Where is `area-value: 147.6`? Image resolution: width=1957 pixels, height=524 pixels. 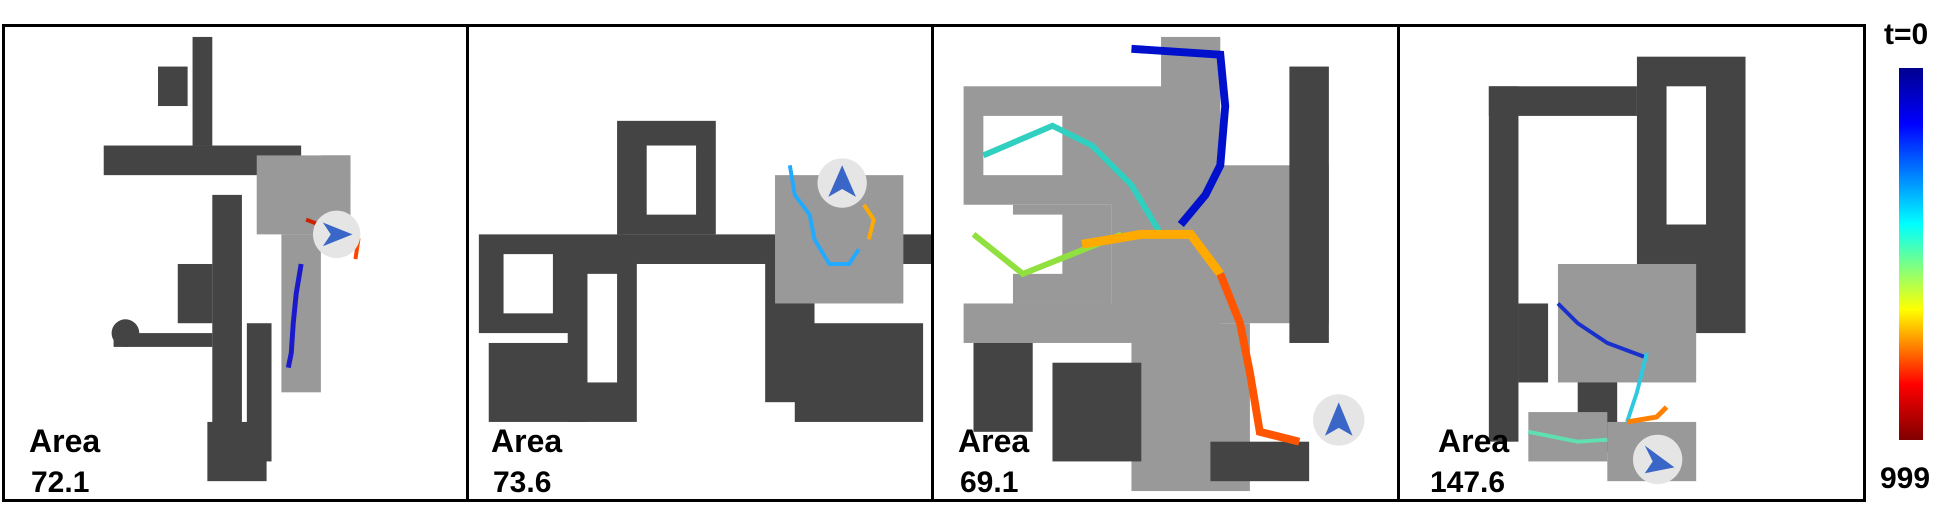 area-value: 147.6 is located at coordinates (1468, 482).